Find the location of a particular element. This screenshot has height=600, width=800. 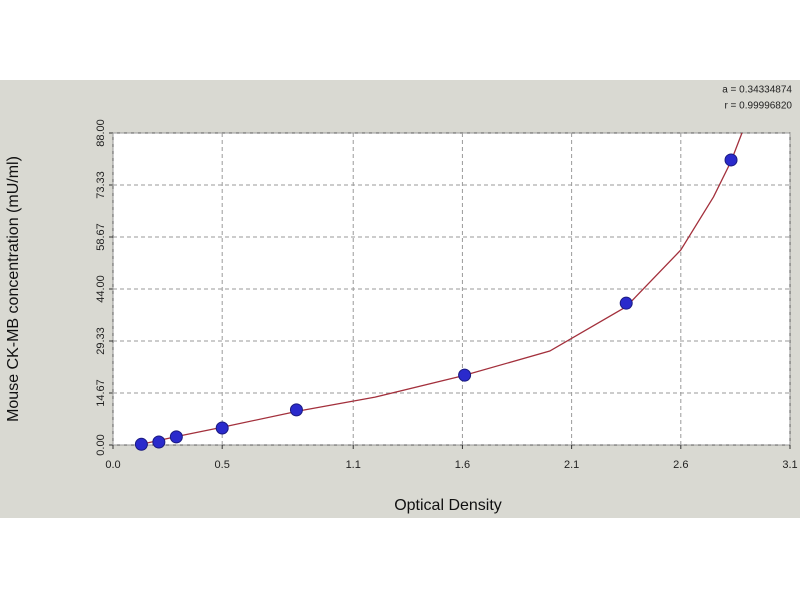

y-tick-label: 29.33 is located at coordinates (101, 341).